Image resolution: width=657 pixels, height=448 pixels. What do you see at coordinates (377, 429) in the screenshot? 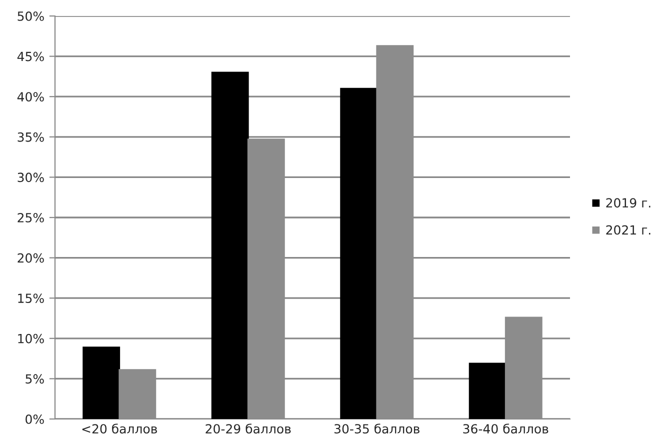
I see `x-tick-label: 30-35 баллов` at bounding box center [377, 429].